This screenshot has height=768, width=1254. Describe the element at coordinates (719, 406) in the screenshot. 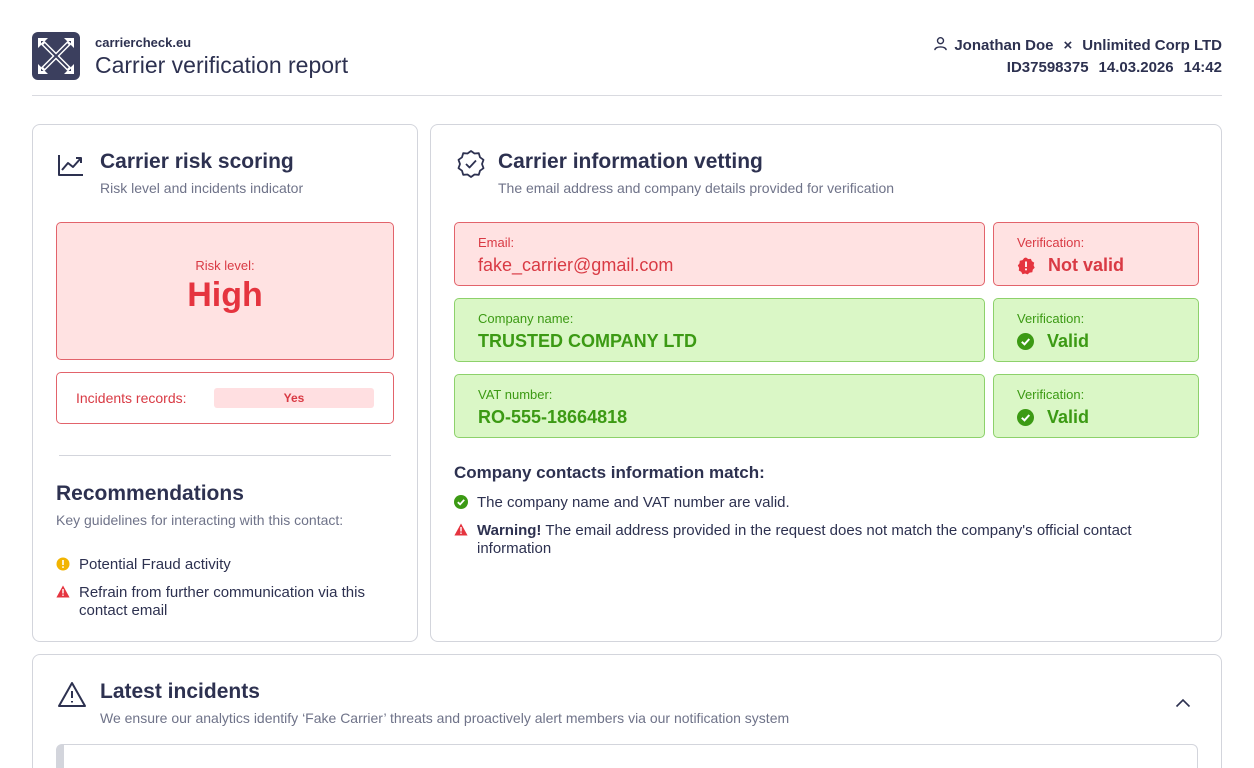

I see `vat-number-field: VAT number: RO-555-18664818` at that location.